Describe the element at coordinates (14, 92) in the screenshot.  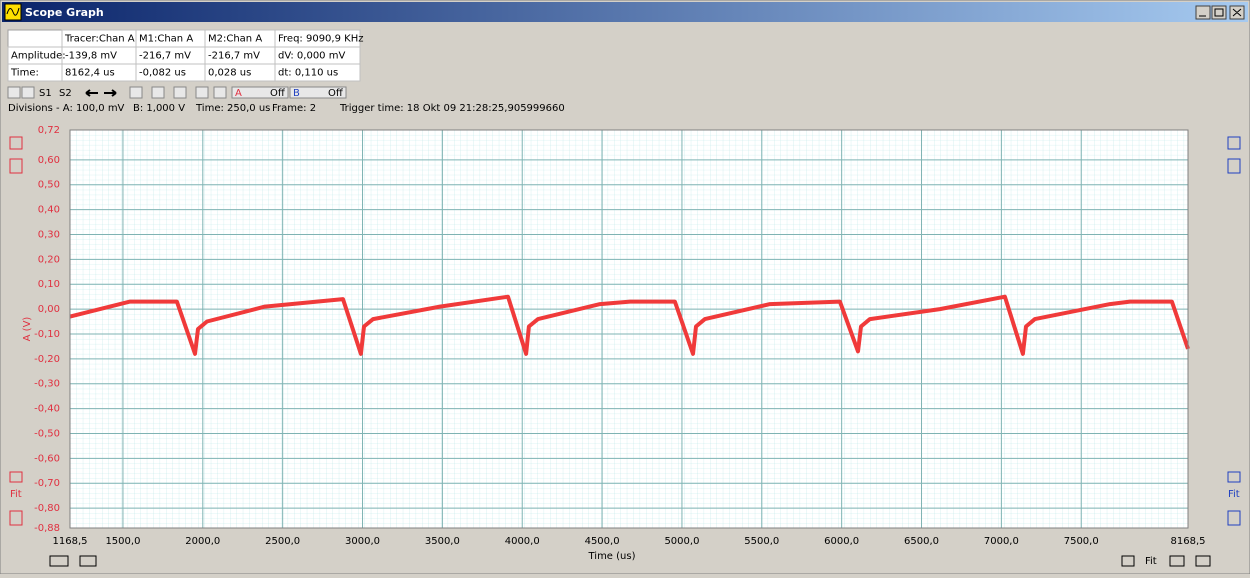
I see `zoom-in` at that location.